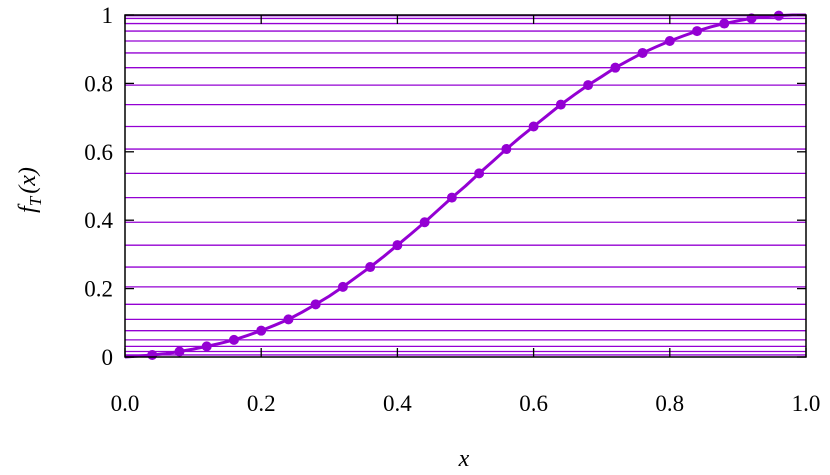 Image resolution: width=830 pixels, height=475 pixels. What do you see at coordinates (466, 403) in the screenshot?
I see `x-tick-labels: 0.0 0.2 0.4 0.6 0.8 1.0` at bounding box center [466, 403].